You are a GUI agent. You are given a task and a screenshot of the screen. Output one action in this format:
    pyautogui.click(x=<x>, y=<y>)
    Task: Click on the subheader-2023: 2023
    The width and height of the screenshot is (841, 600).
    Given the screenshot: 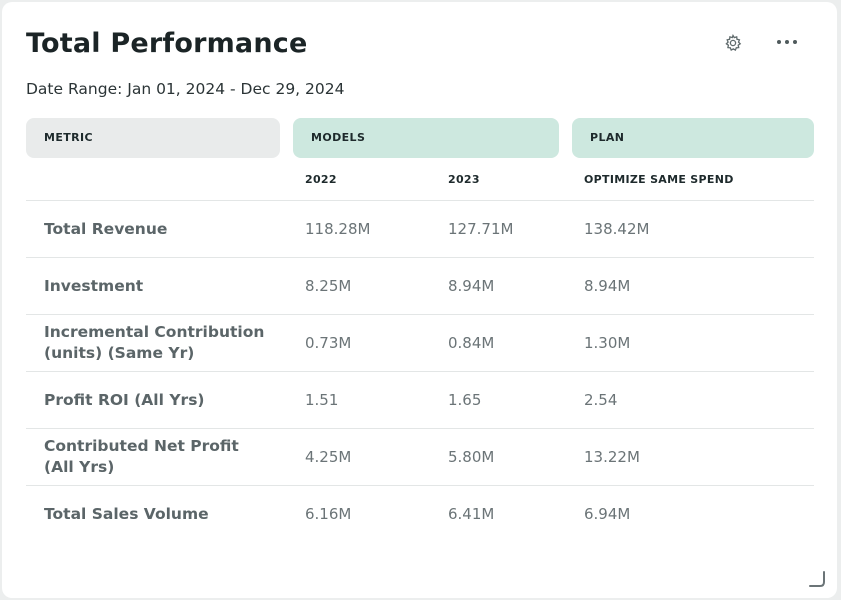 What is the action you would take?
    pyautogui.click(x=464, y=179)
    